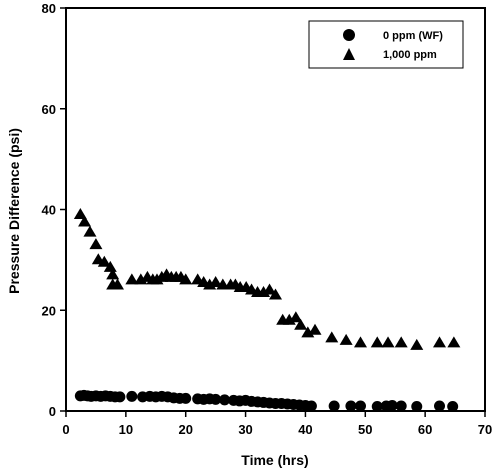  Describe the element at coordinates (413, 36) in the screenshot. I see `legend-label-series-1: 0 ppm (WF)` at that location.